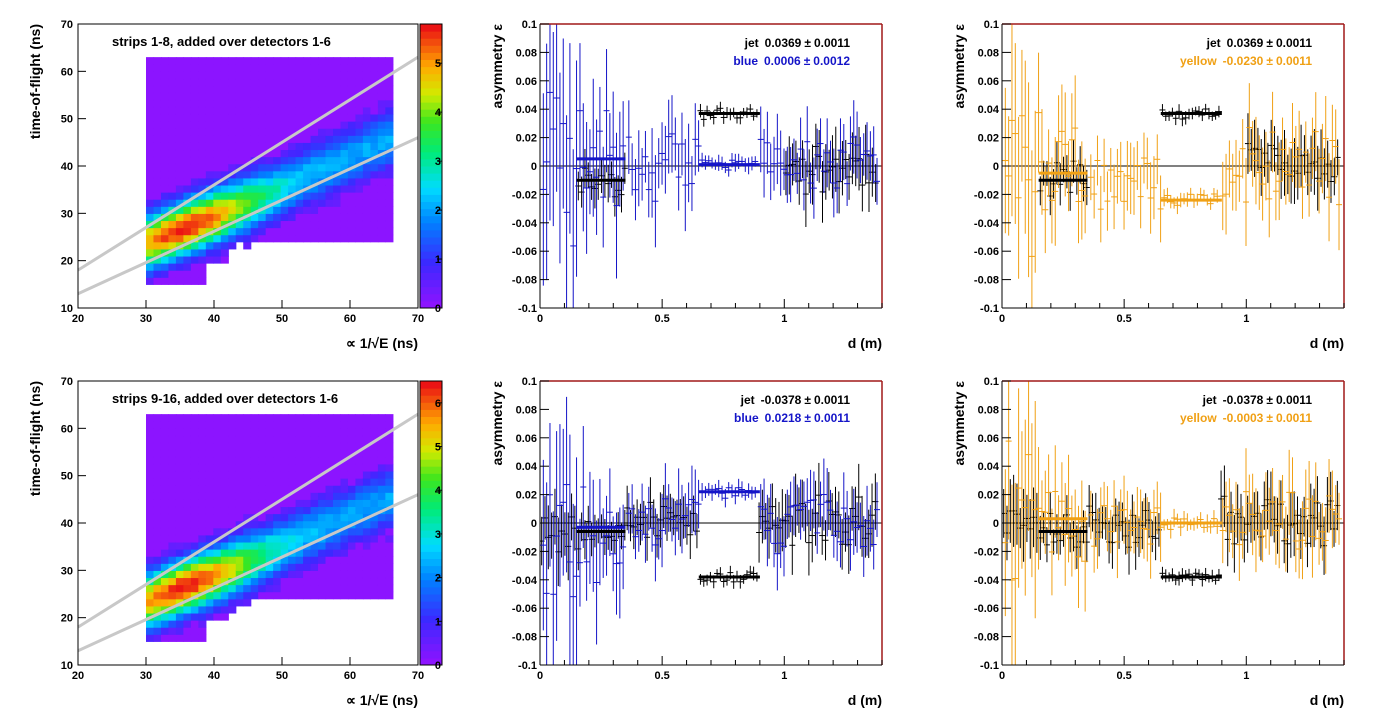 Image resolution: width=1385 pixels, height=714 pixels. I want to click on y-tick-label: 0.04, so click(989, 467).